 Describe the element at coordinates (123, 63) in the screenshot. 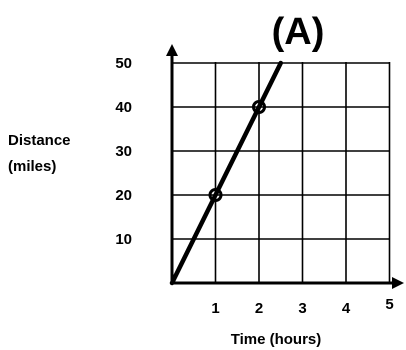

I see `y-tick-label-50: 50` at that location.